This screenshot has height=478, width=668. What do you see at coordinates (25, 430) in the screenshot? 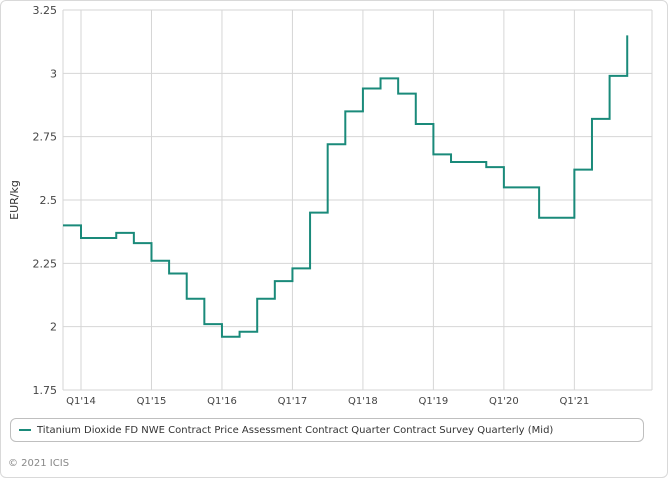
I see `legend-swatch` at bounding box center [25, 430].